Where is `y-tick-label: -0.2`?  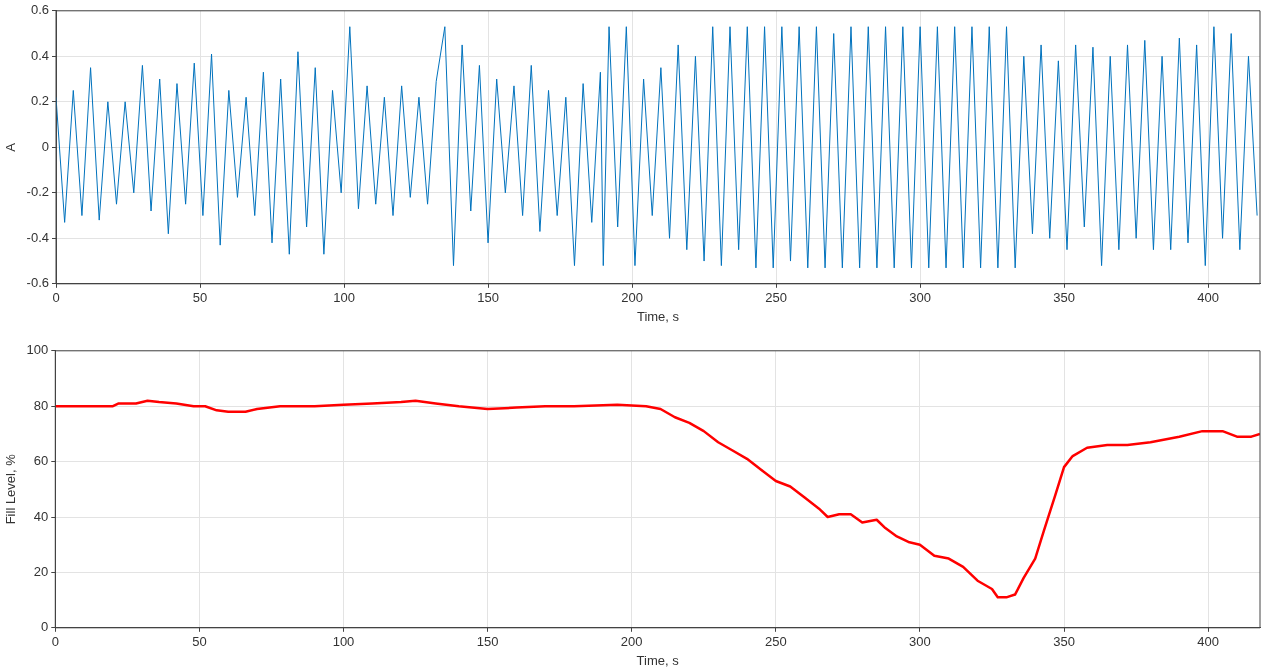 y-tick-label: -0.2 is located at coordinates (37, 192).